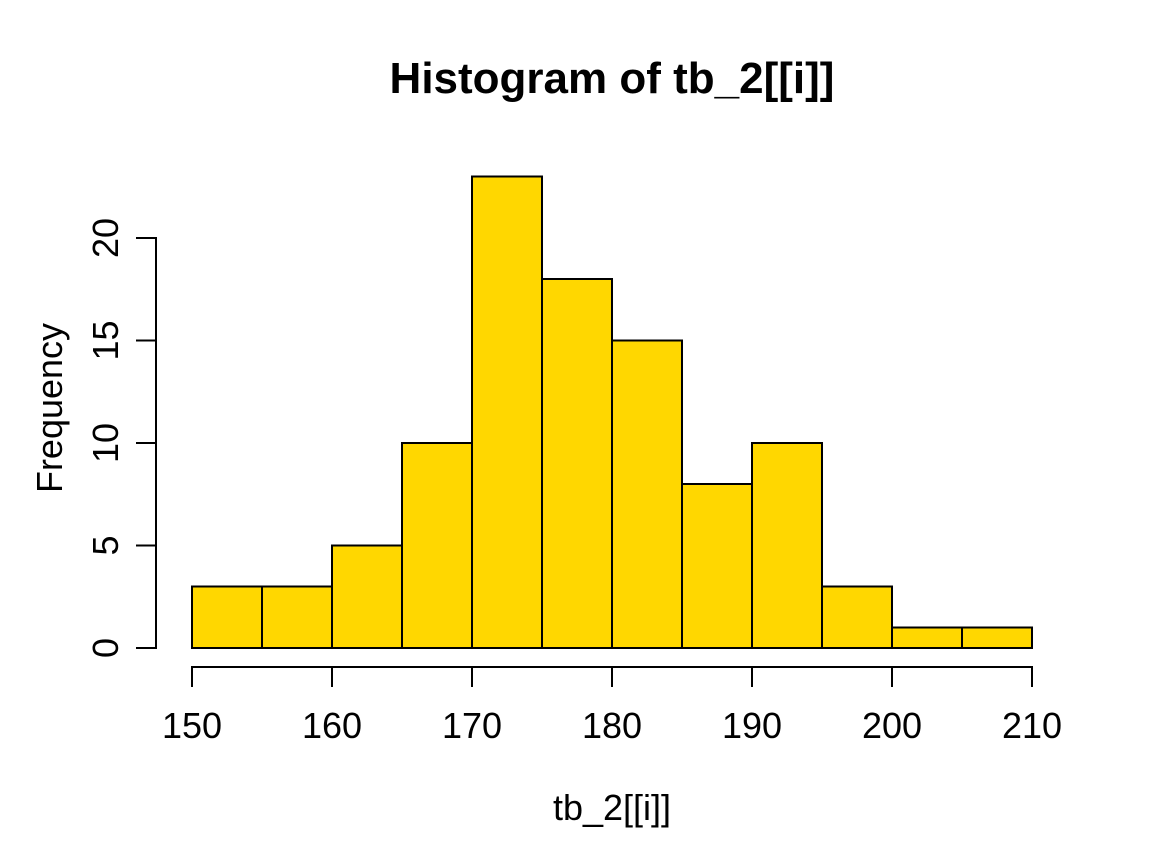 Image resolution: width=1152 pixels, height=864 pixels. What do you see at coordinates (105, 340) in the screenshot?
I see `y-tick-label-15: 15` at bounding box center [105, 340].